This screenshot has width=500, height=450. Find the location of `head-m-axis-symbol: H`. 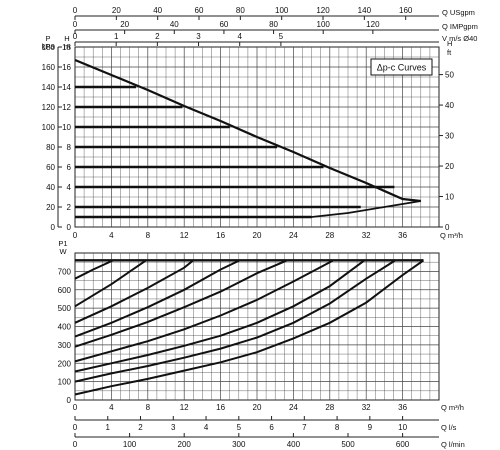

head-m-axis-symbol: H is located at coordinates (66, 38).